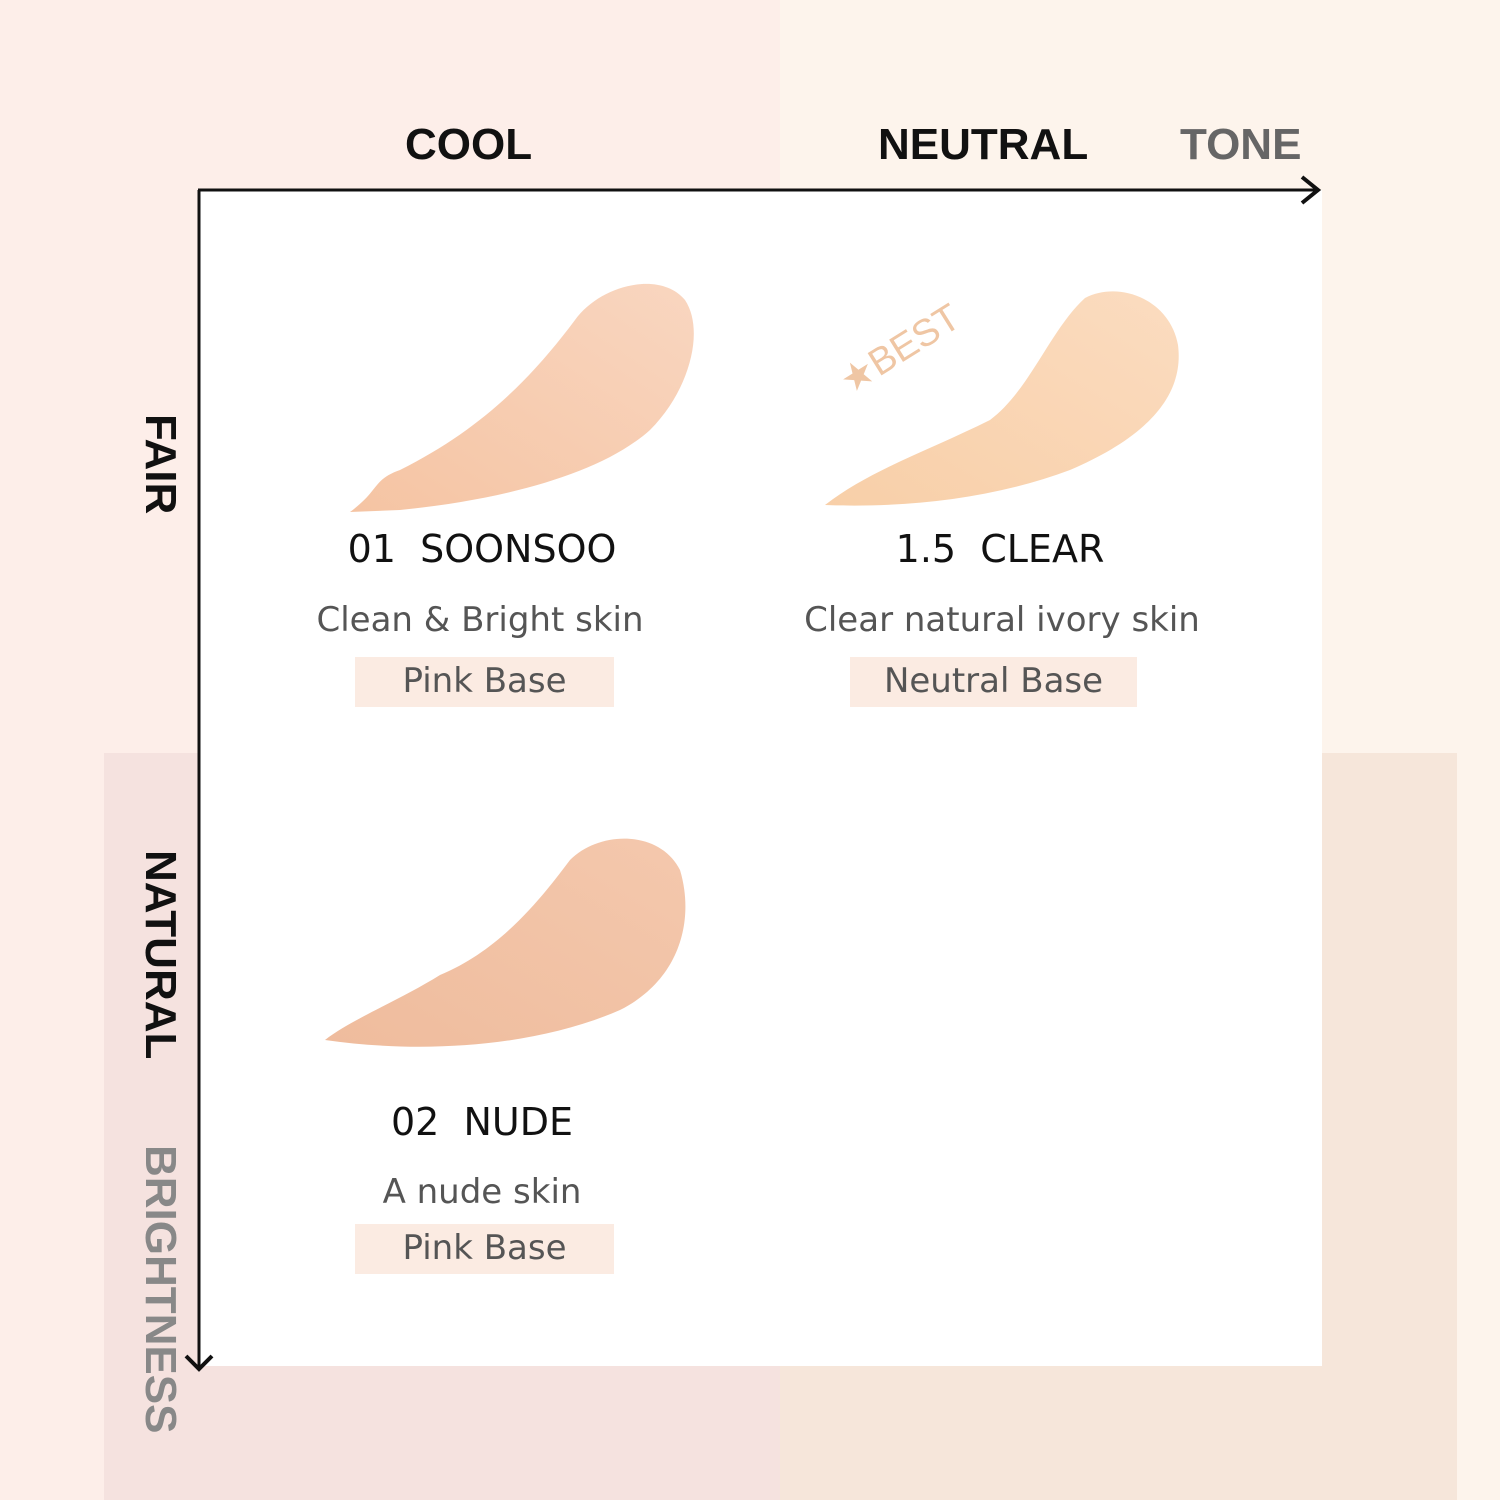 This screenshot has width=1500, height=1500. I want to click on swatch-02-nude, so click(505, 942).